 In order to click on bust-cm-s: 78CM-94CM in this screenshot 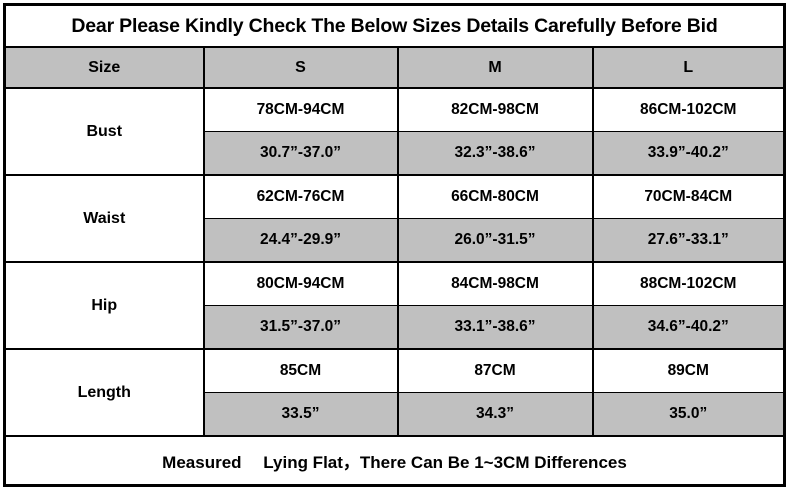, I will do `click(300, 109)`.